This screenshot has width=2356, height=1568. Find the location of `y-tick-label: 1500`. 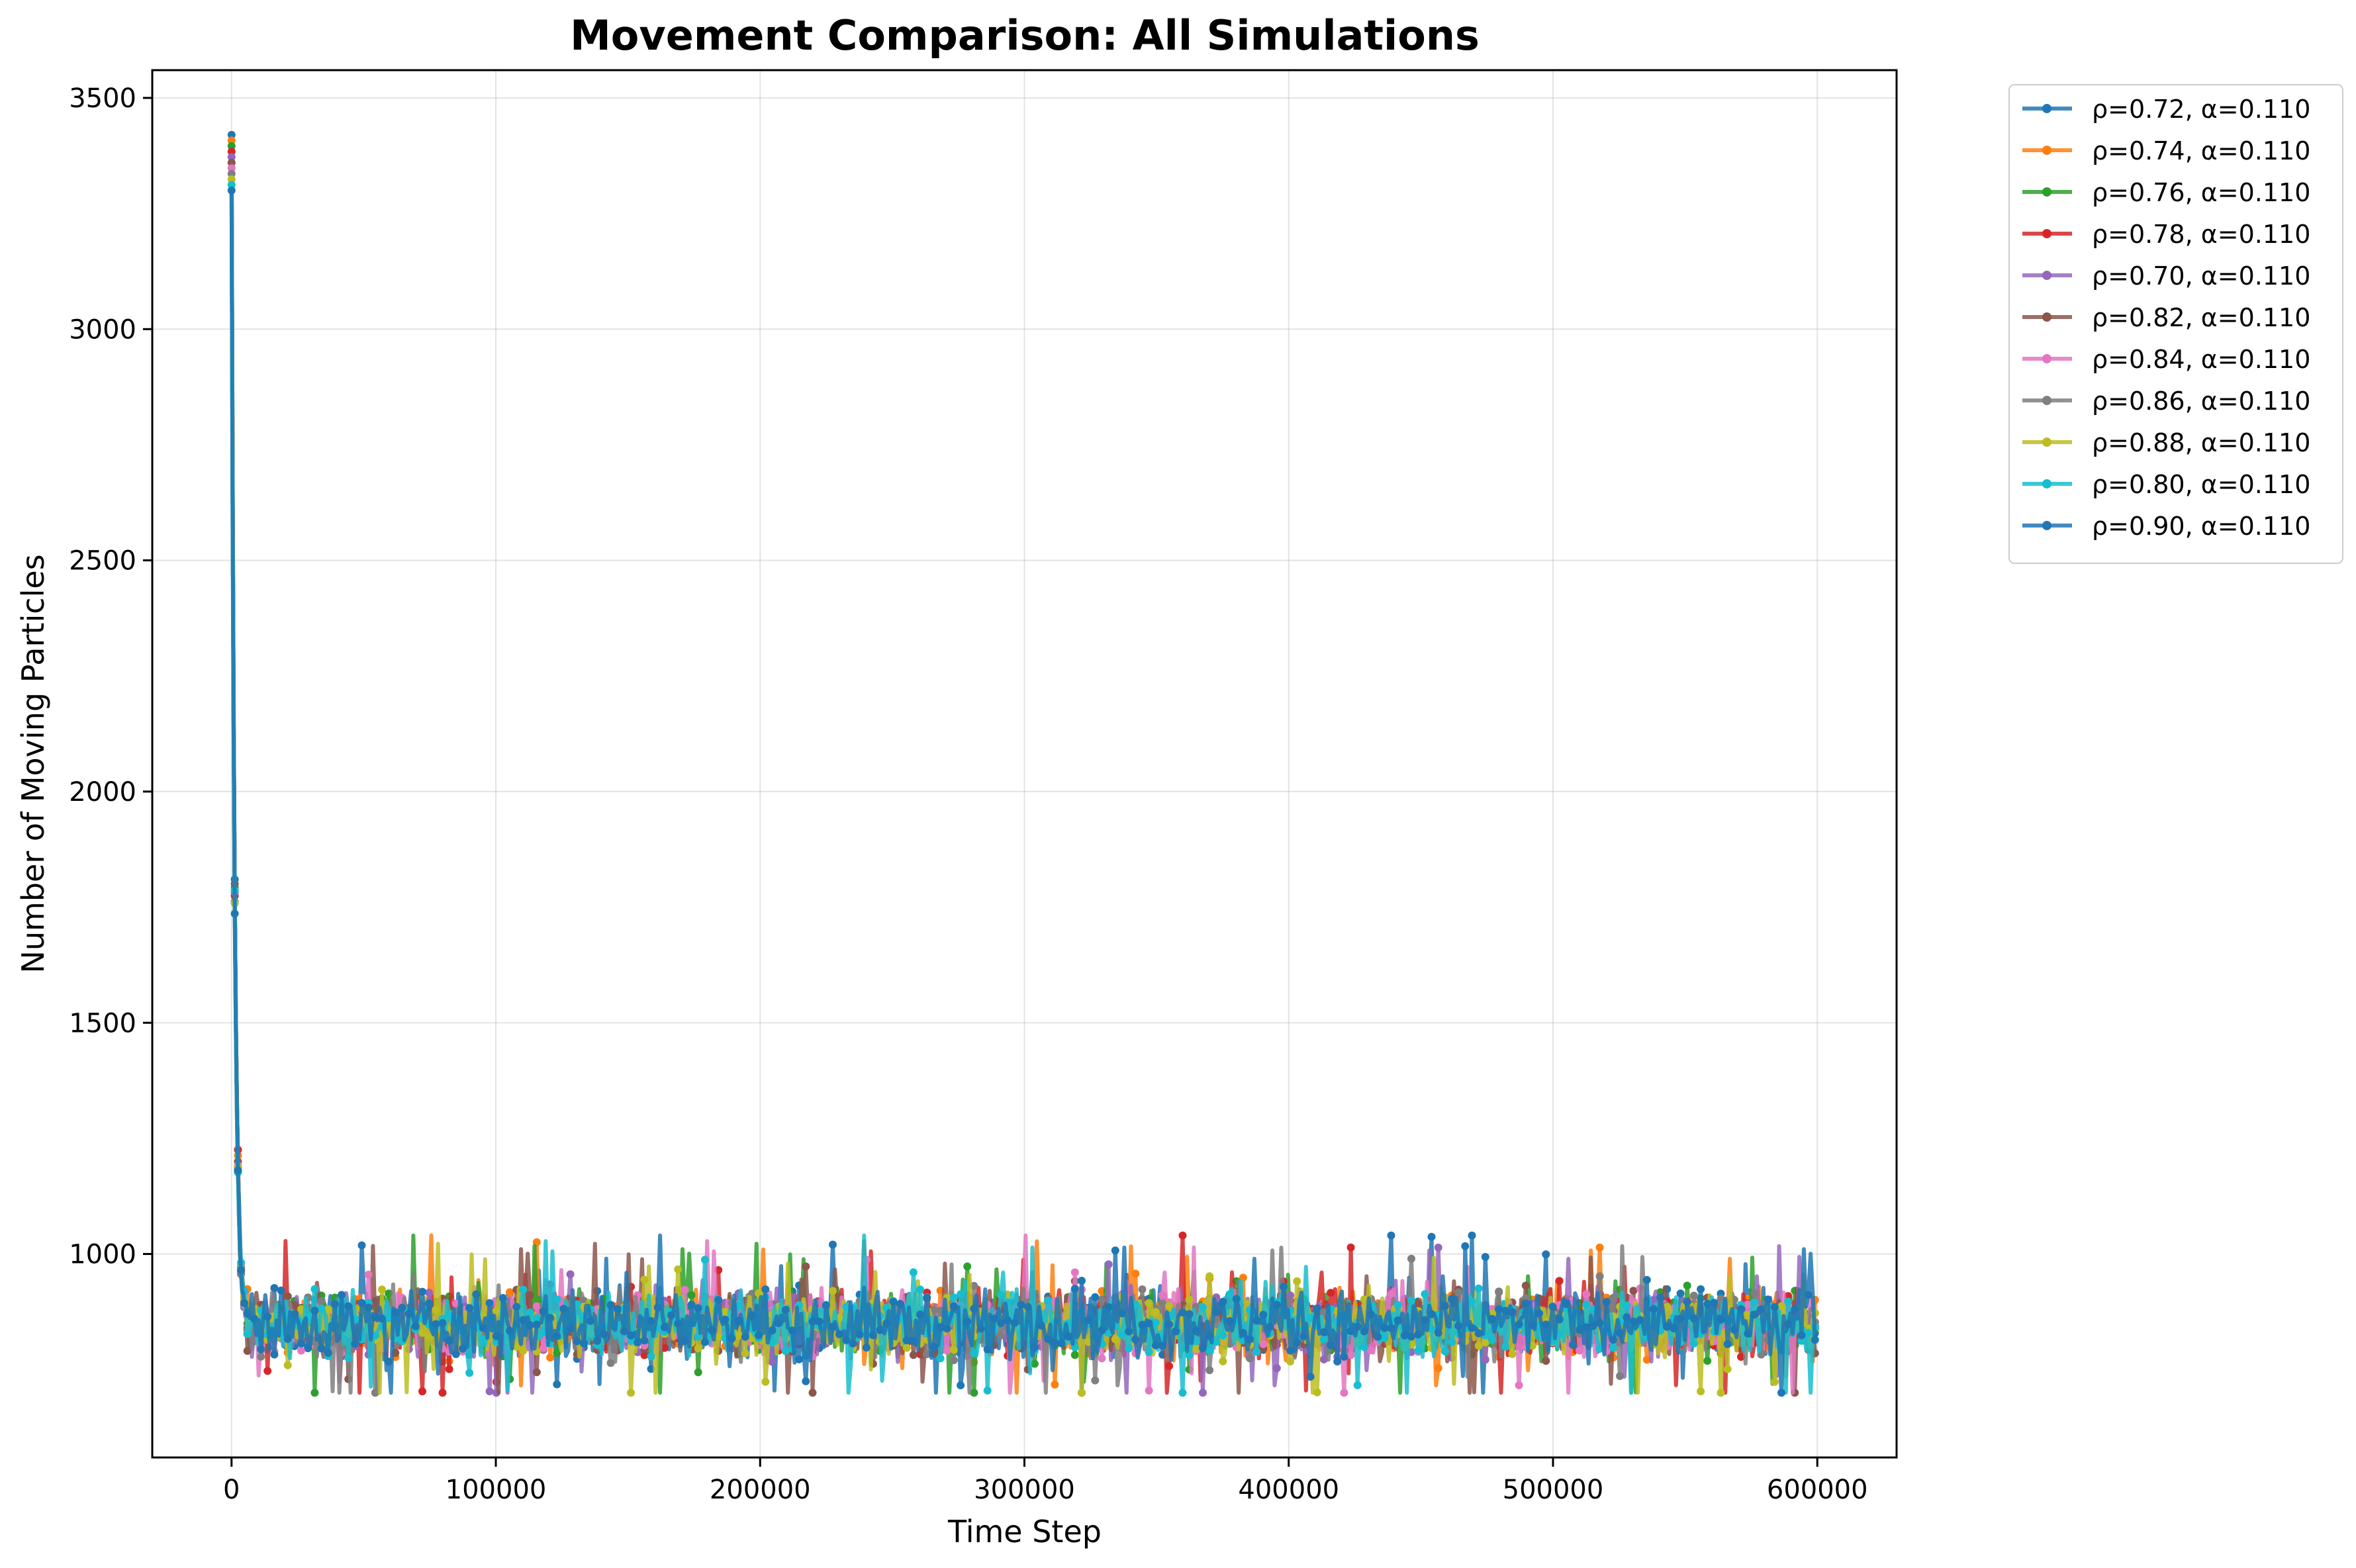

y-tick-label: 1500 is located at coordinates (102, 1023).